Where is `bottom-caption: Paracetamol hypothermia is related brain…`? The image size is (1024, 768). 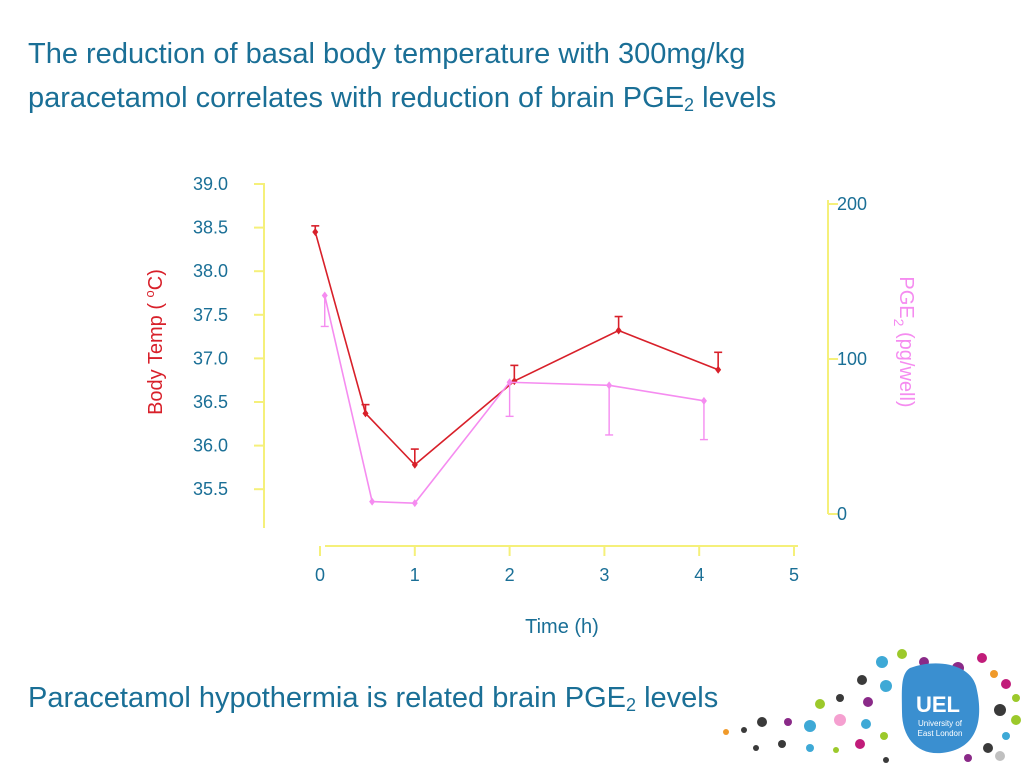
bottom-caption: Paracetamol hypothermia is related brain… is located at coordinates (373, 698).